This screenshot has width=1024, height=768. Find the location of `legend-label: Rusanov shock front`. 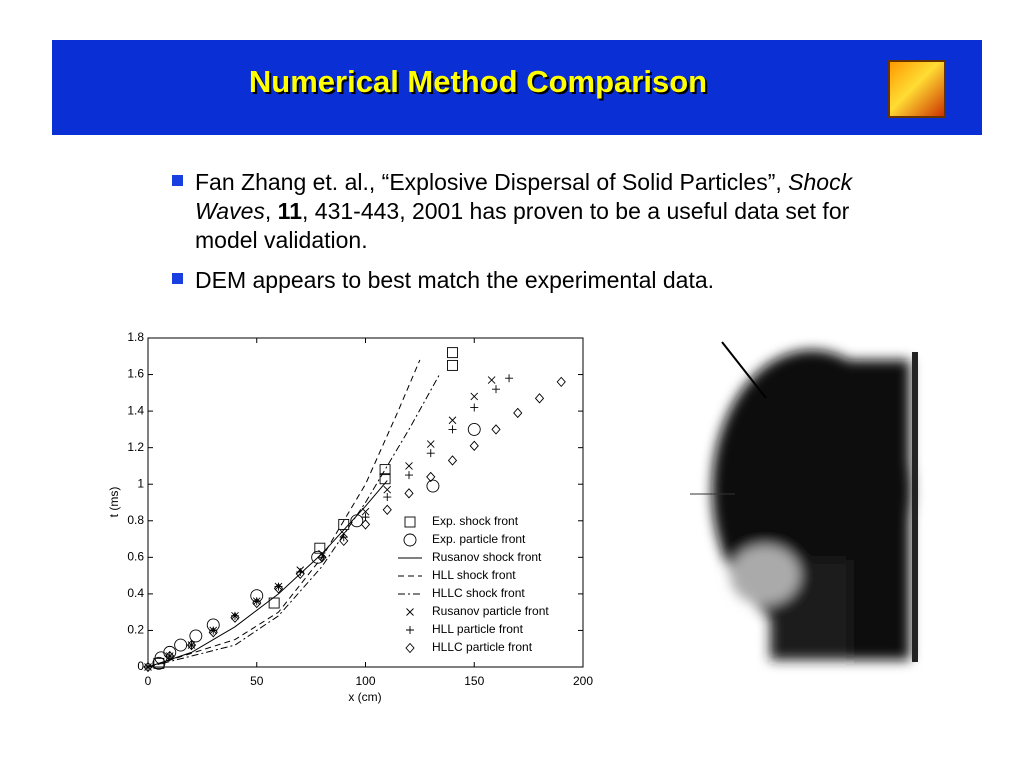

legend-label: Rusanov shock front is located at coordinates (487, 557).